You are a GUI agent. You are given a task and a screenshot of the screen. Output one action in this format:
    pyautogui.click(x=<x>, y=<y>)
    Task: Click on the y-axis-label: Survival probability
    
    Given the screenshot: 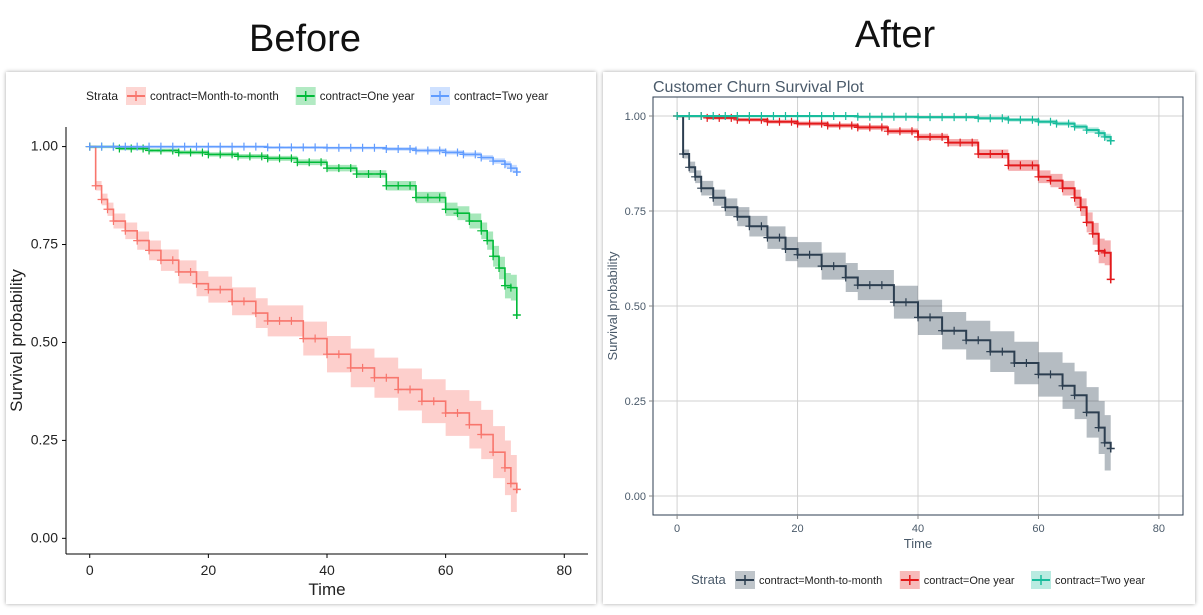 What is the action you would take?
    pyautogui.click(x=16, y=340)
    